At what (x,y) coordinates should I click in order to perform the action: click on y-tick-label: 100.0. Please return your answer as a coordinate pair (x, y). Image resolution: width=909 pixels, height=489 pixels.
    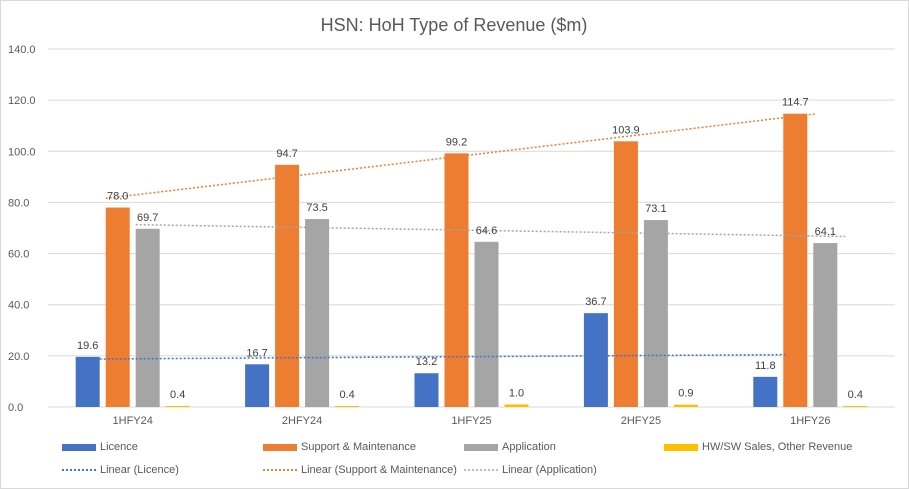
    Looking at the image, I should click on (22, 152).